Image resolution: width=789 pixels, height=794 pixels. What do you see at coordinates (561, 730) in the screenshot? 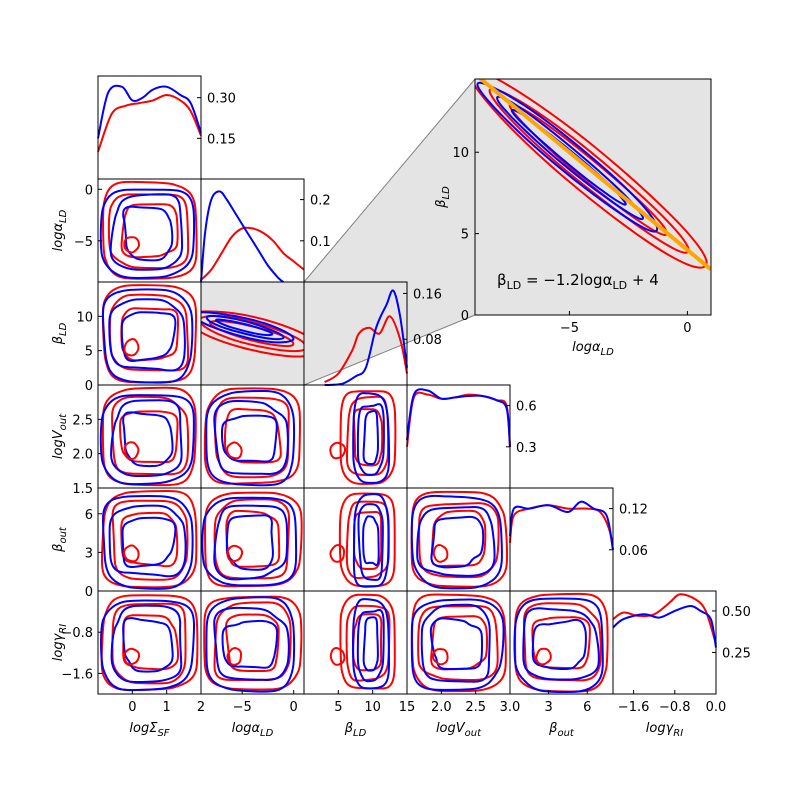
I see `x-axis-label: βout` at bounding box center [561, 730].